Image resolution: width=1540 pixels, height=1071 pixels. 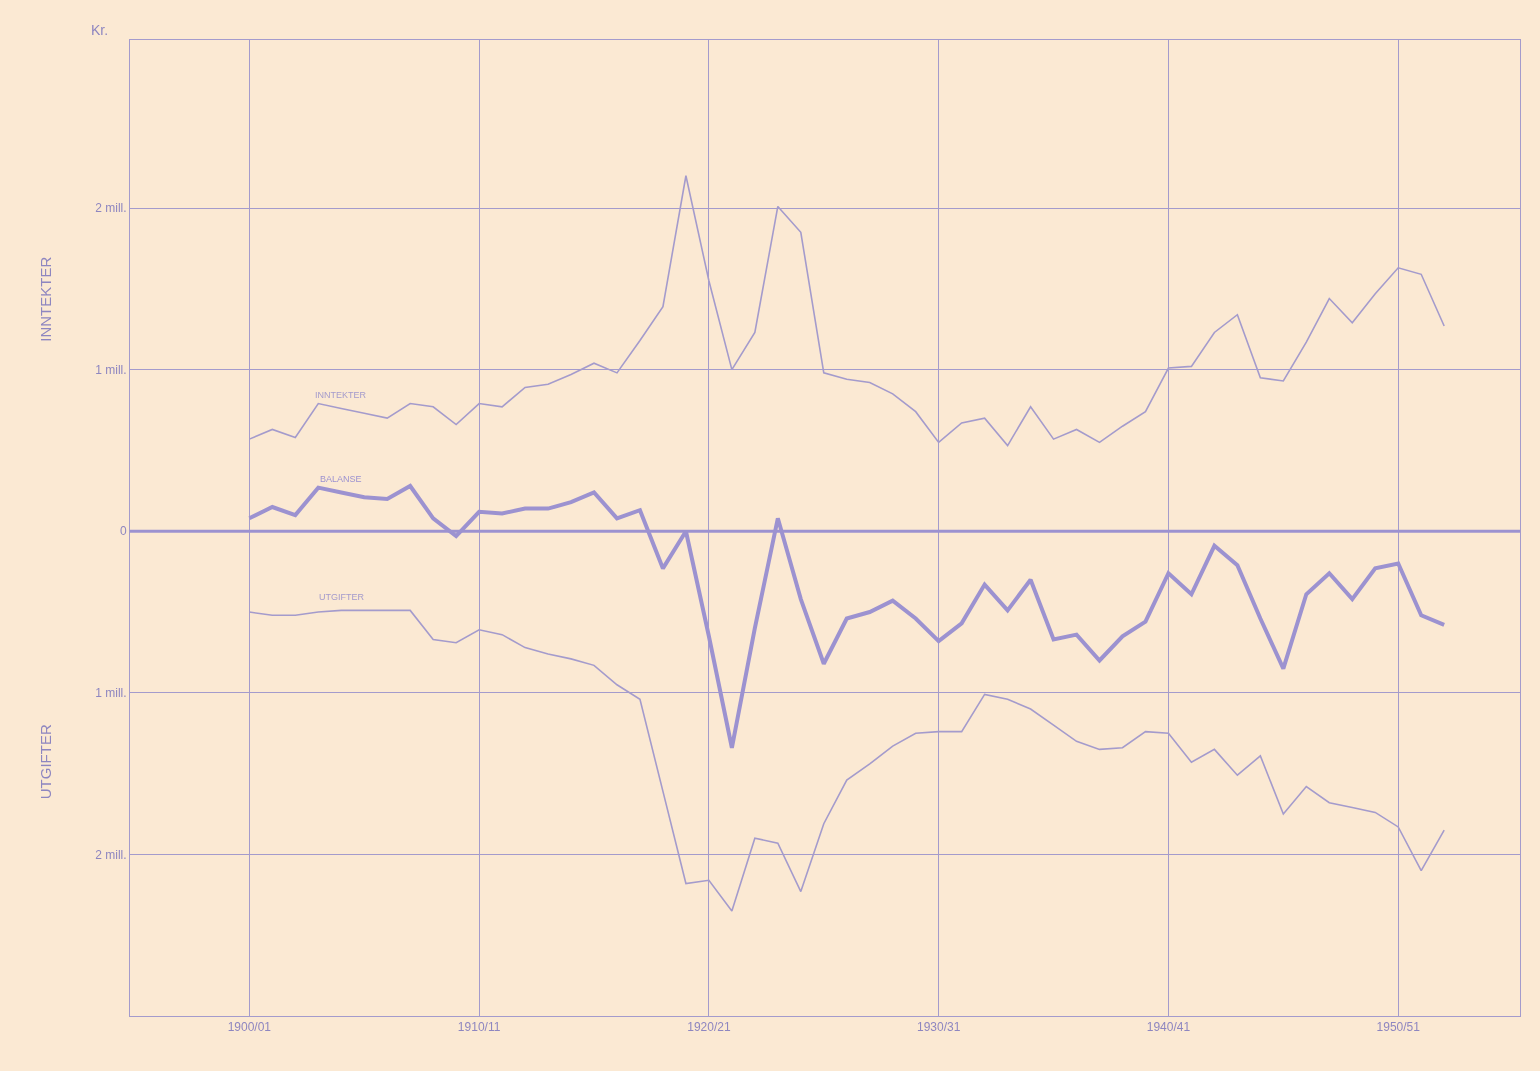 I want to click on series-label: BALANSE, so click(x=341, y=479).